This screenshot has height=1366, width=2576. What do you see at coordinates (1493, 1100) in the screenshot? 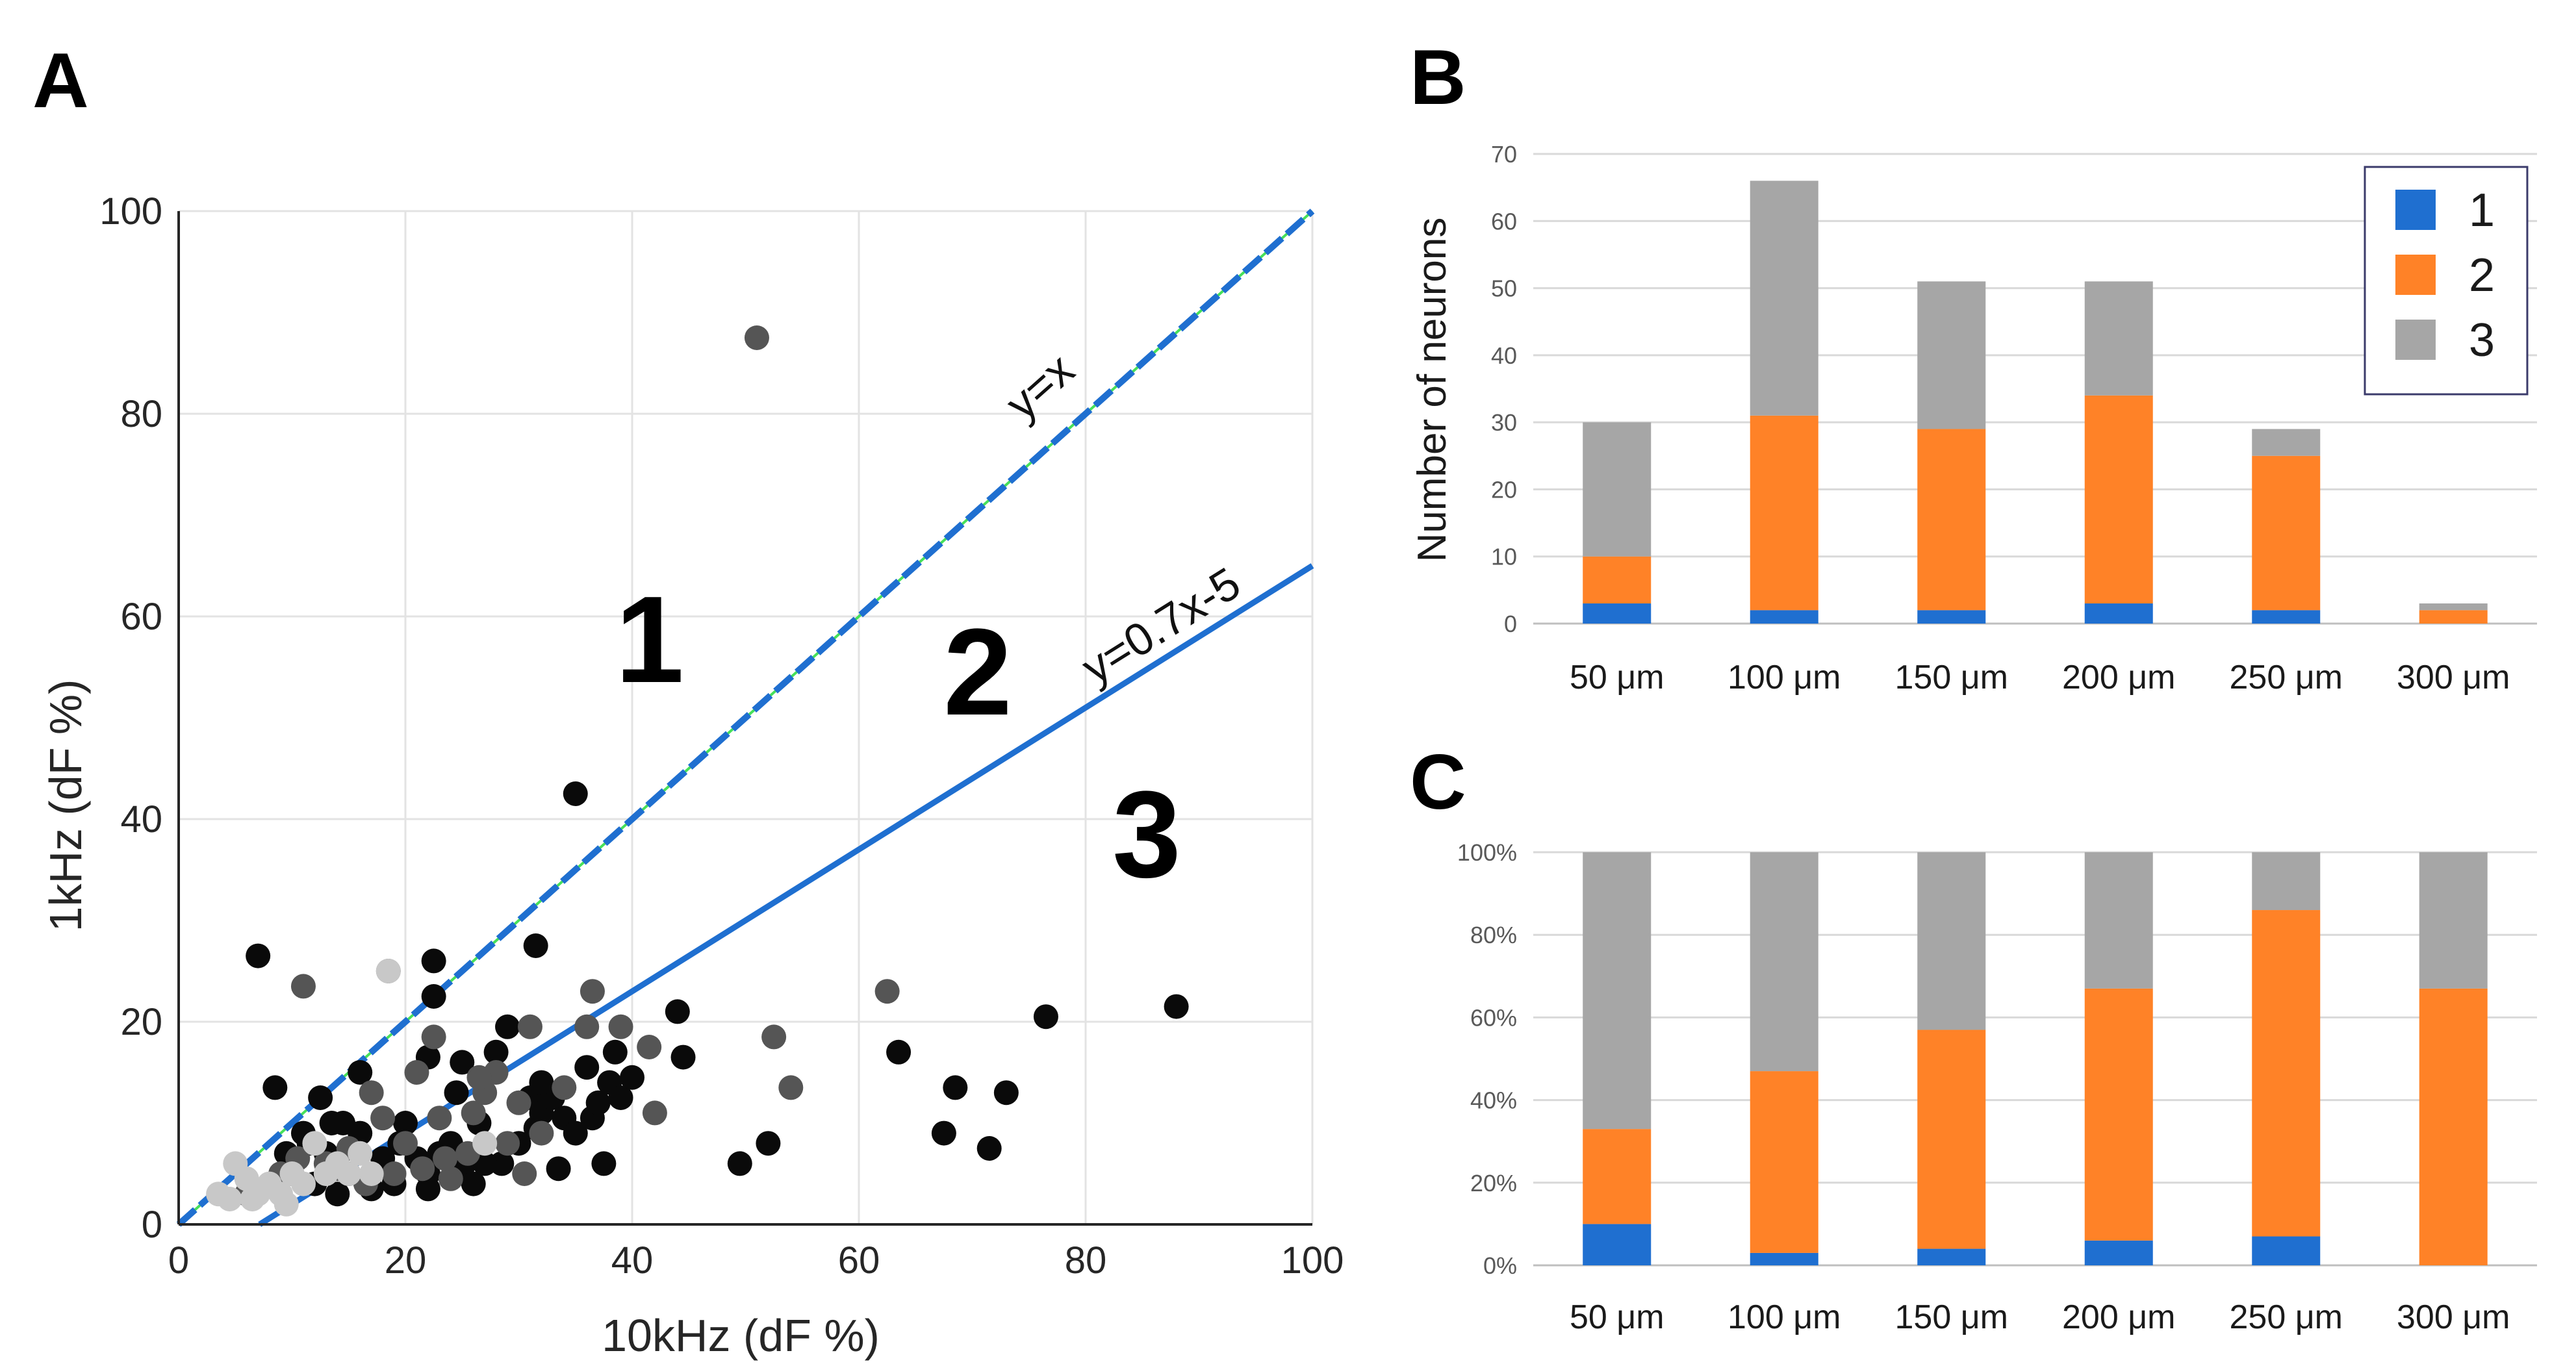
I see `y-tick-label: 40%` at bounding box center [1493, 1100].